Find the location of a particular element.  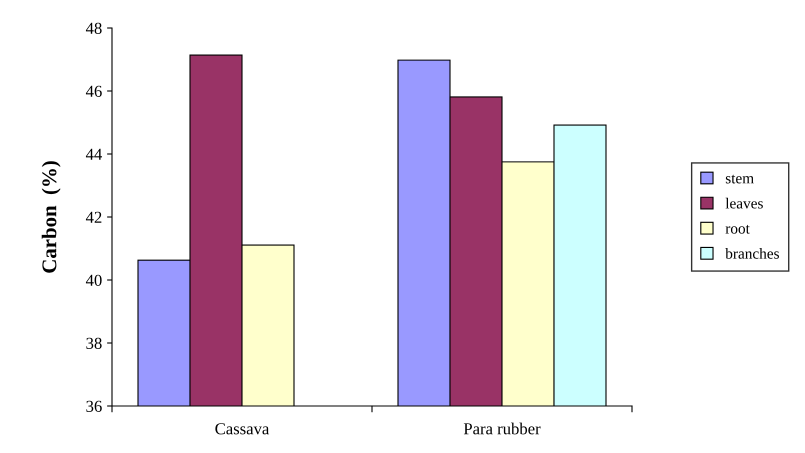

y-tick-label: 42 is located at coordinates (94, 217).